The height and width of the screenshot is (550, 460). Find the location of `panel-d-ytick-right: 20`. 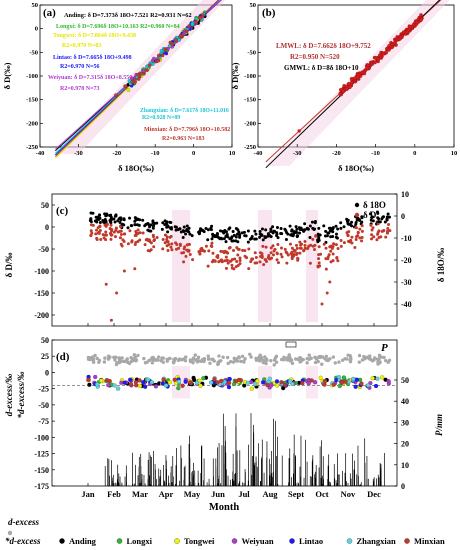

panel-d-ytick-right: 20 is located at coordinates (405, 444).